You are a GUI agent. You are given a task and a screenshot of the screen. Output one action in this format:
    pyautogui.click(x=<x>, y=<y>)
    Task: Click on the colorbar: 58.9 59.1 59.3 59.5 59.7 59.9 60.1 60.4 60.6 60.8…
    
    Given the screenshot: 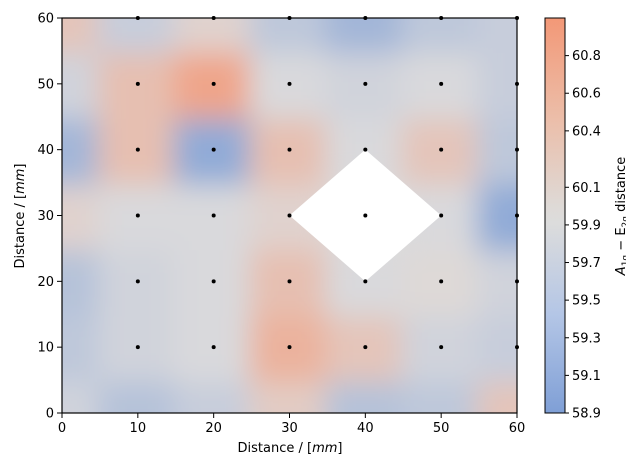 What is the action you would take?
    pyautogui.click(x=585, y=219)
    